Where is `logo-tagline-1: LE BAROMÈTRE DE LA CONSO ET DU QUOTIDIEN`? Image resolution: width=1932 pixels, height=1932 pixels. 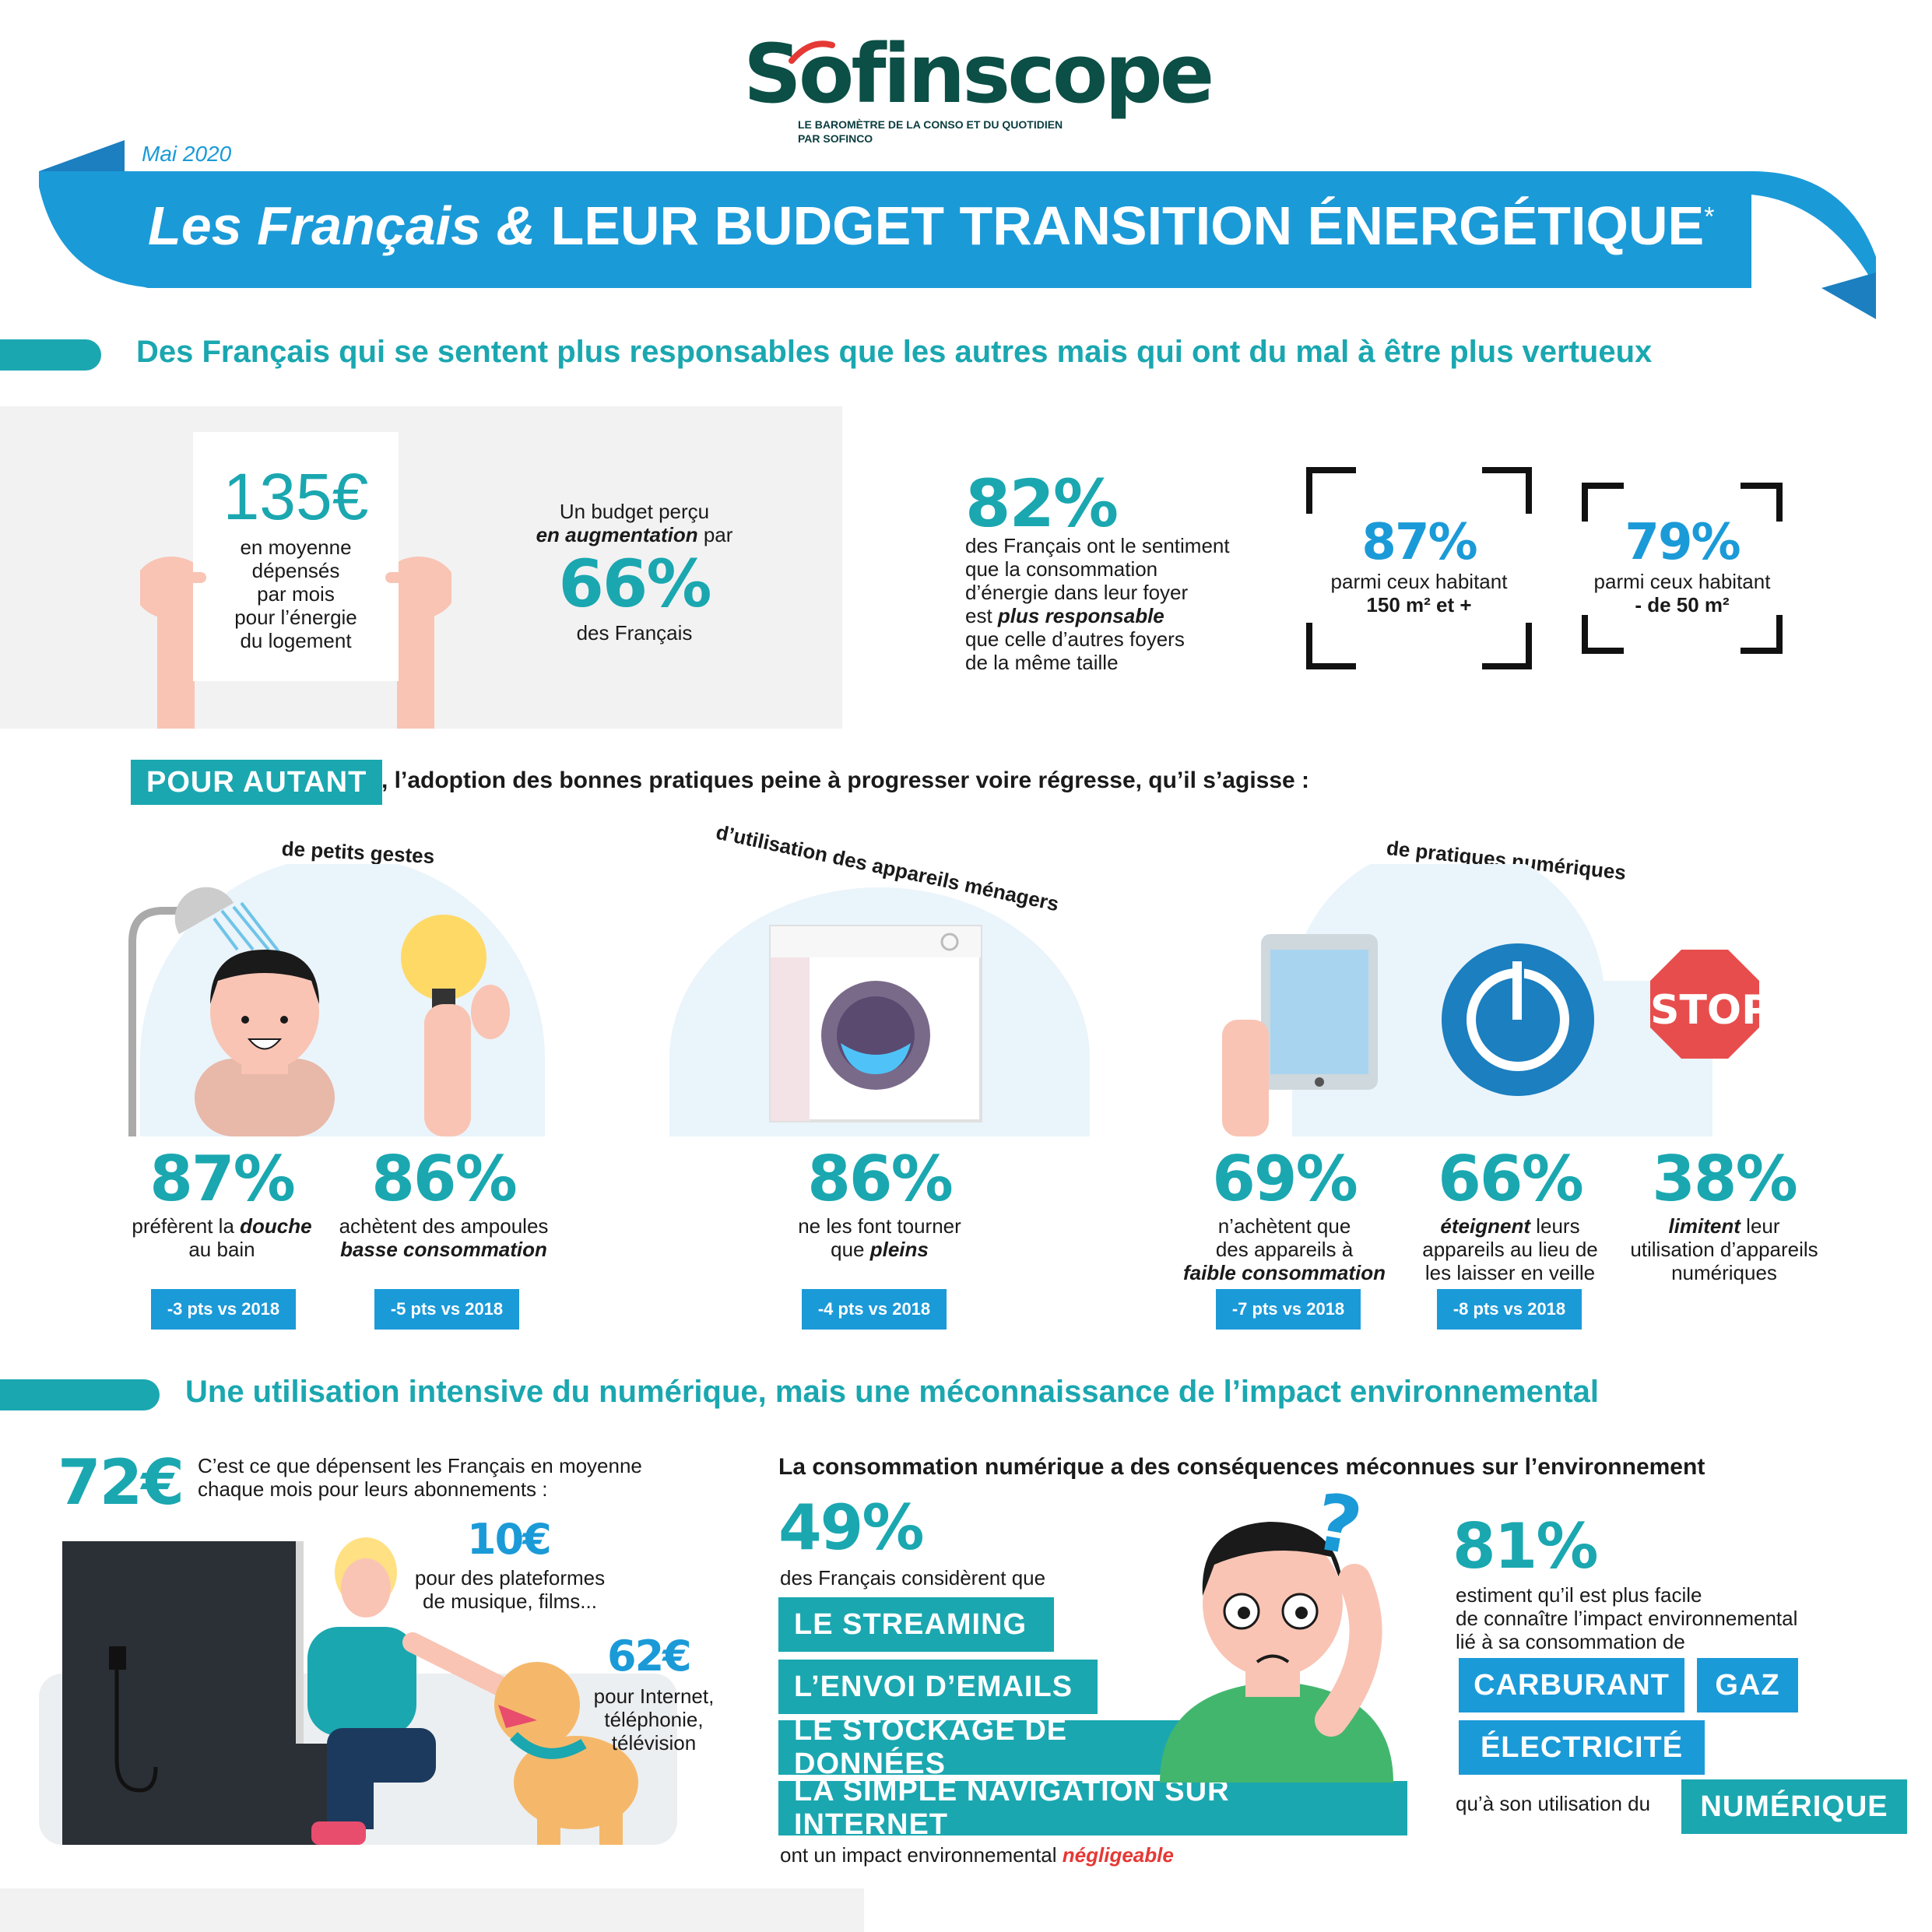
logo-tagline-1: LE BAROMÈTRE DE LA CONSO ET DU QUOTIDIEN is located at coordinates (930, 125).